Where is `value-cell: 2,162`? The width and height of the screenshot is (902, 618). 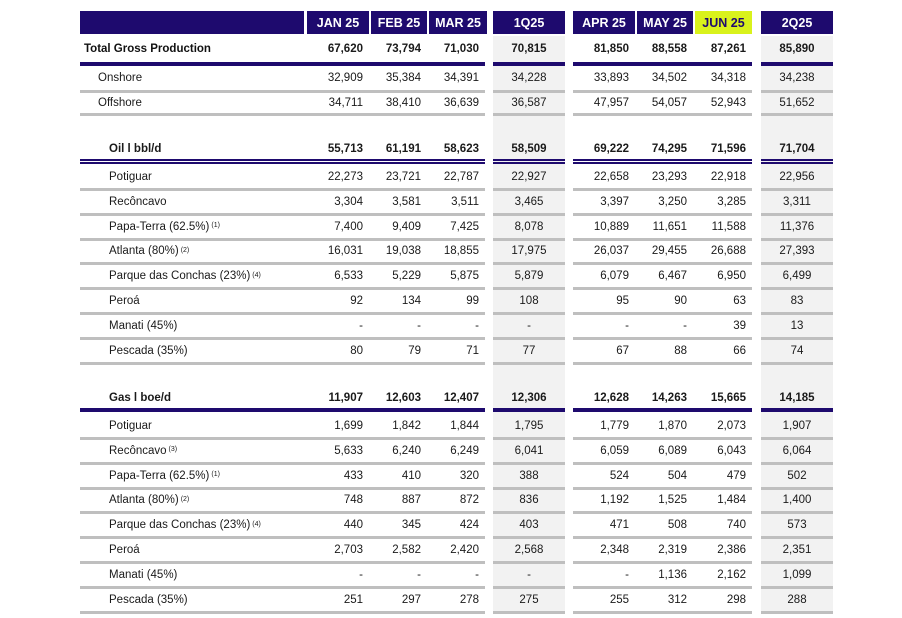
value-cell: 2,162 is located at coordinates (731, 574).